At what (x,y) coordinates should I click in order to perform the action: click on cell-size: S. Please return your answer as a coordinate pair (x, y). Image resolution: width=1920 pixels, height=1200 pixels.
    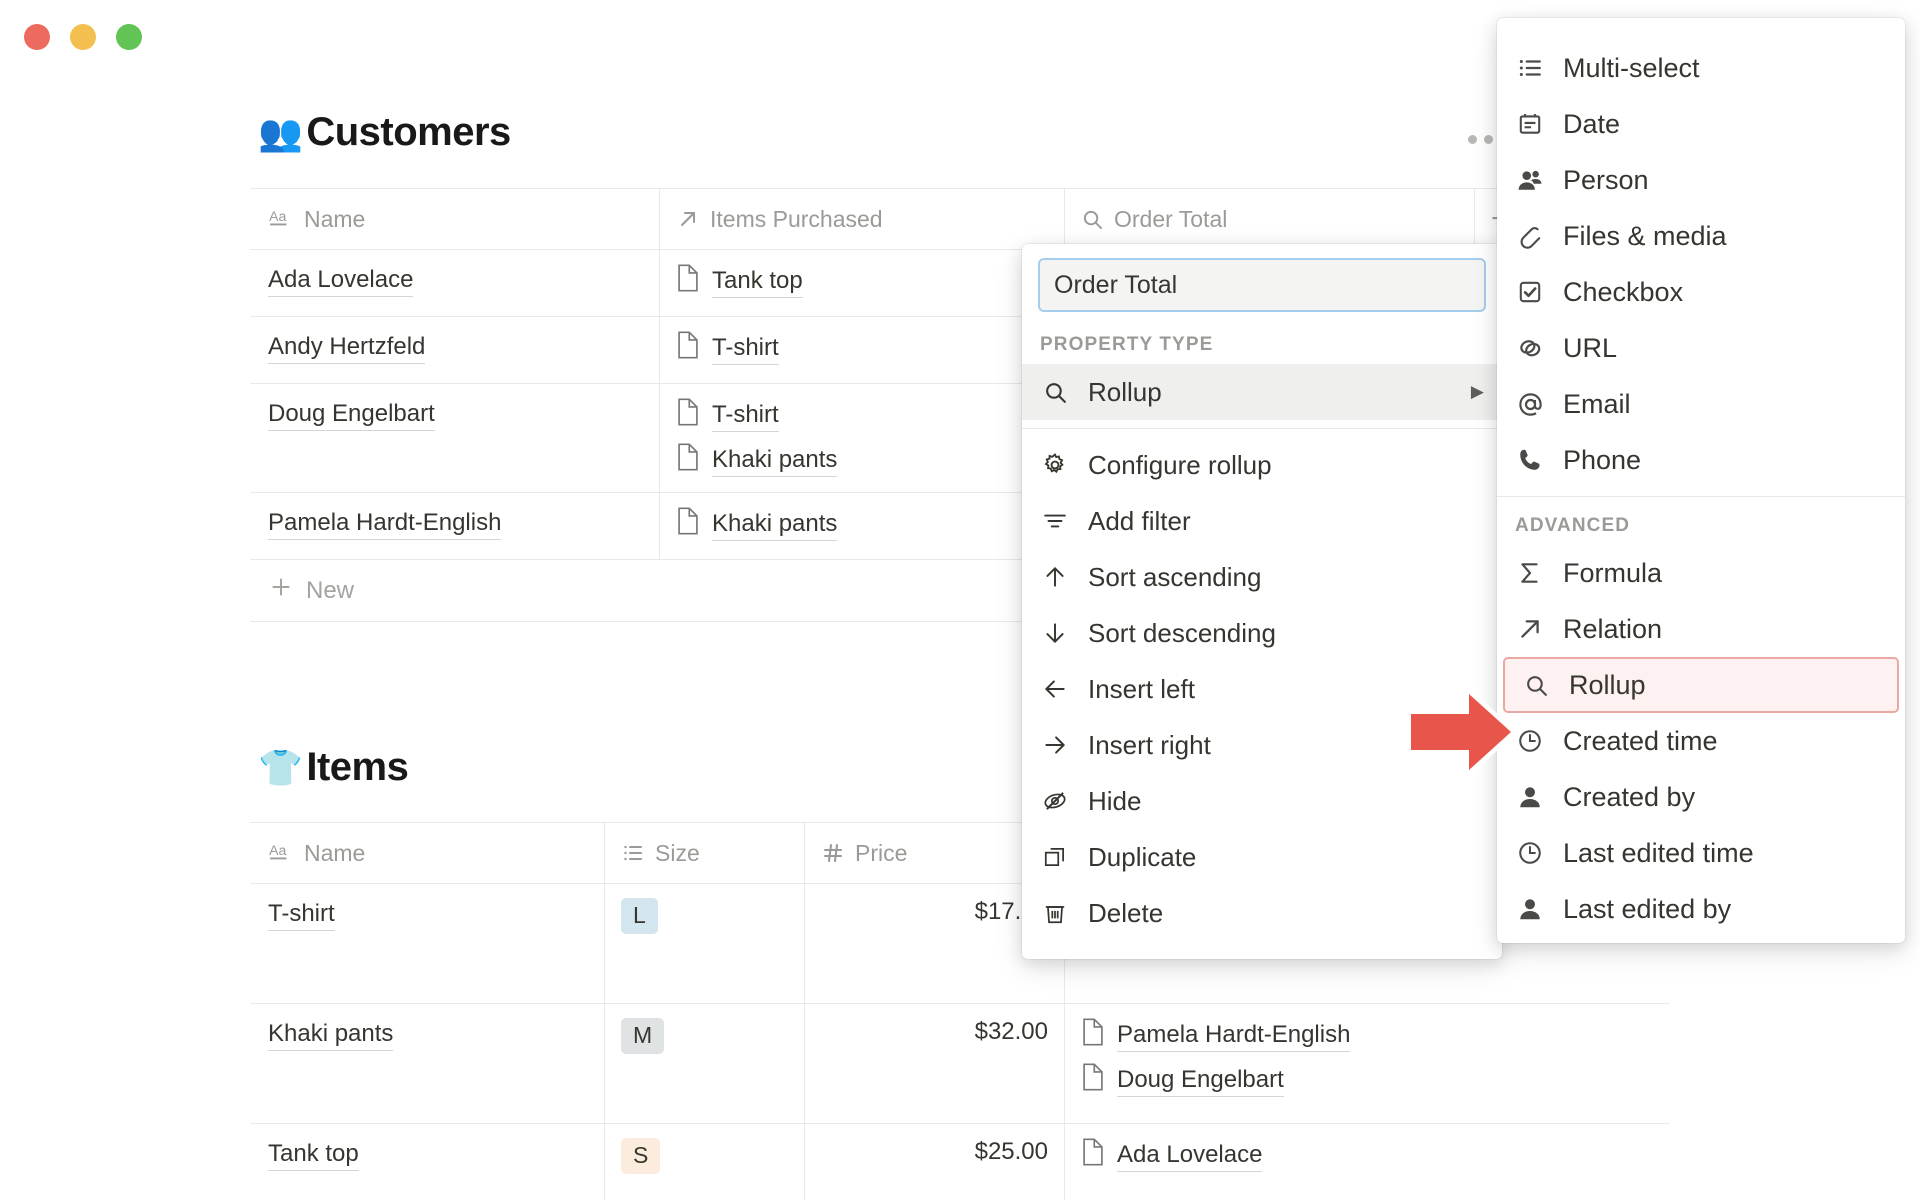
    Looking at the image, I should click on (705, 1162).